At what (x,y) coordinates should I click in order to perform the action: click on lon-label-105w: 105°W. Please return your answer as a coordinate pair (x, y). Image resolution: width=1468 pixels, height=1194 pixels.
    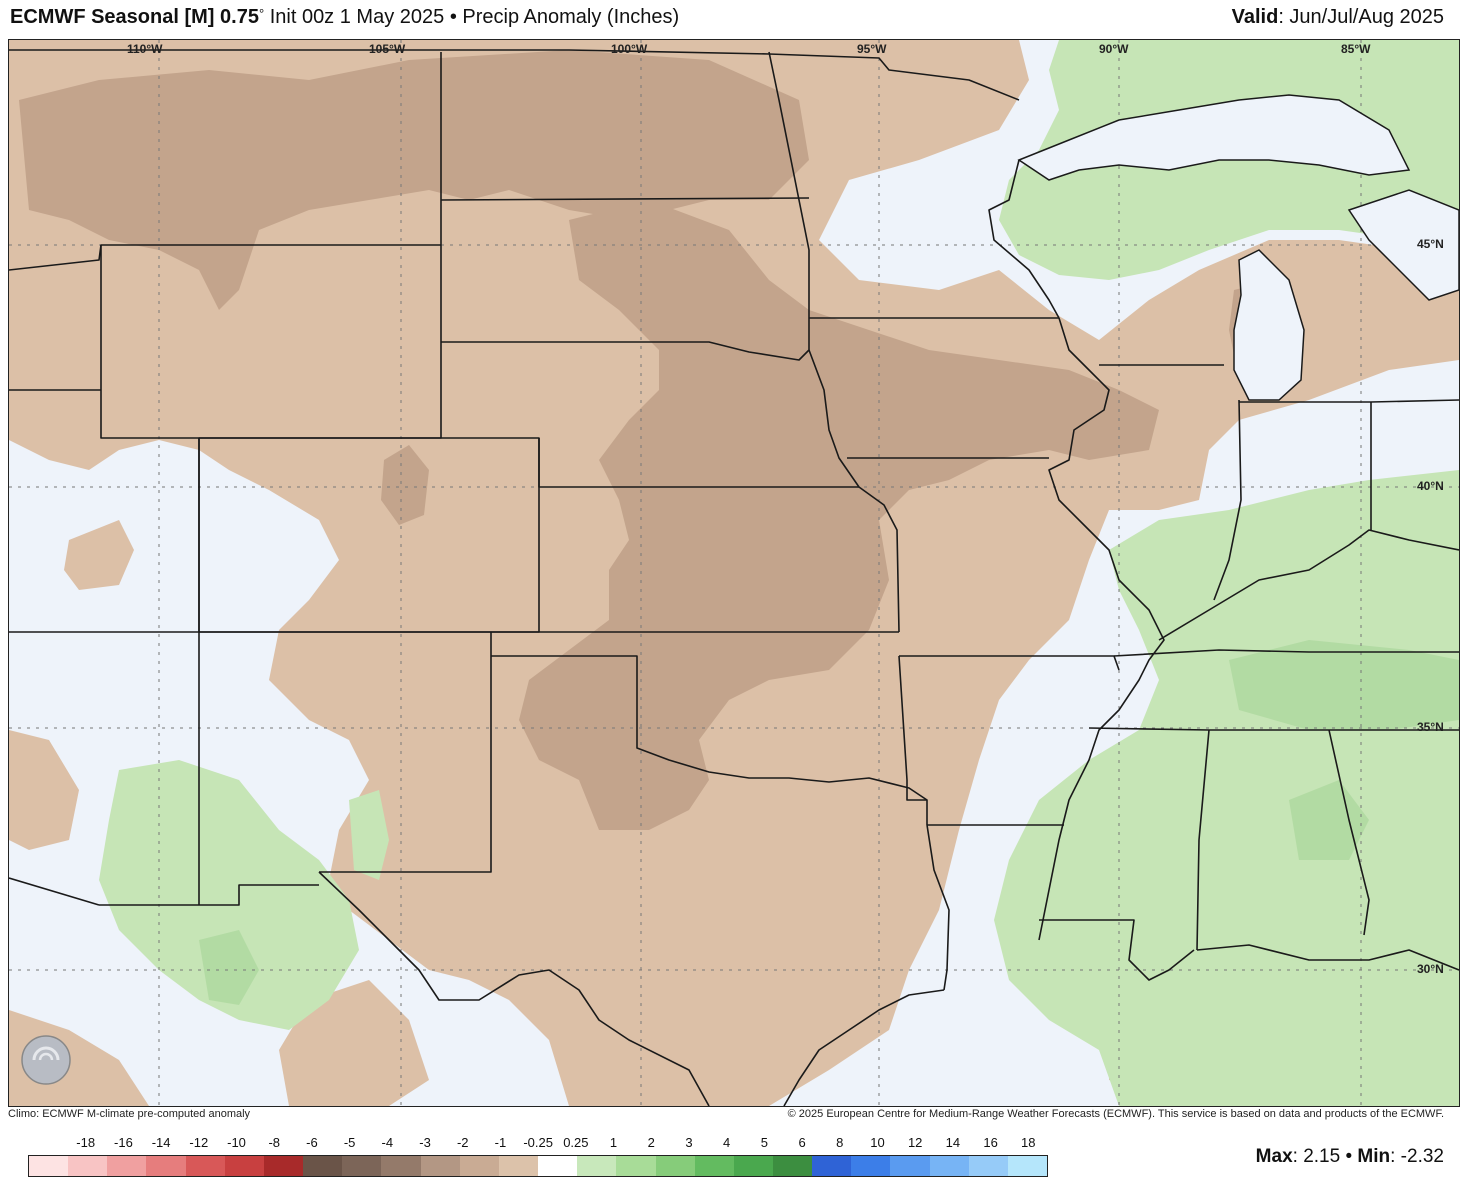
    Looking at the image, I should click on (387, 49).